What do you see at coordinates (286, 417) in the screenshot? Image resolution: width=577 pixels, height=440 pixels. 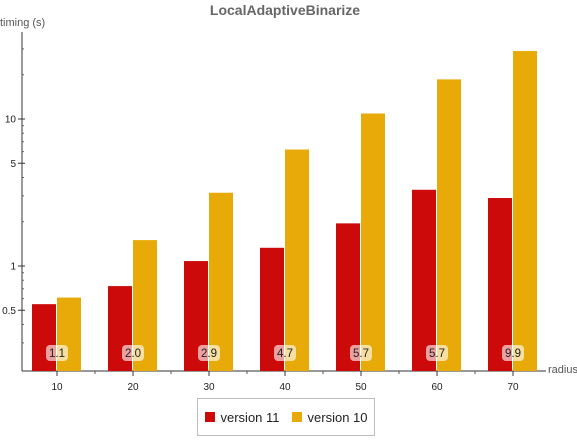 I see `legend: version 11 version 10` at bounding box center [286, 417].